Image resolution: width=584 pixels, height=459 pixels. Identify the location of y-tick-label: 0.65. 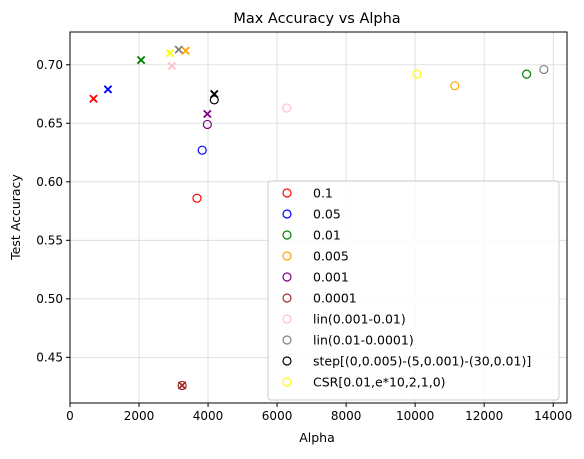
(49, 123).